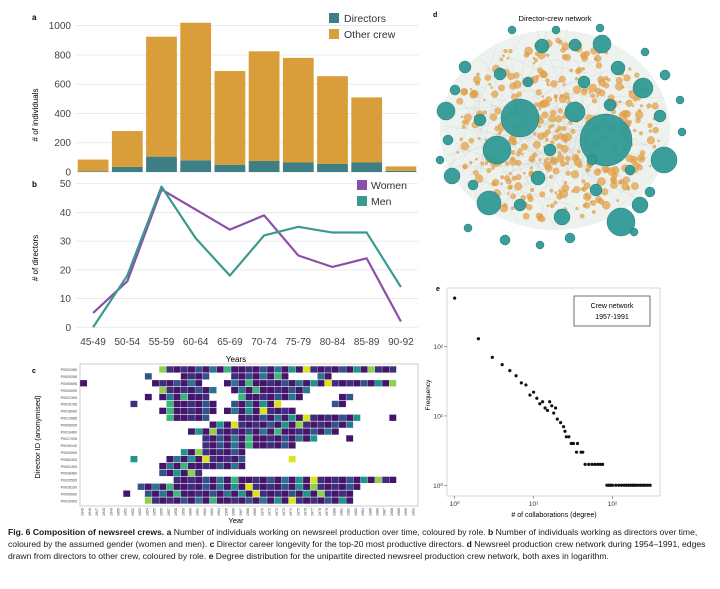 The height and width of the screenshot is (589, 720). I want to click on panel-c-x-tick-label: 1962, so click(205, 512).